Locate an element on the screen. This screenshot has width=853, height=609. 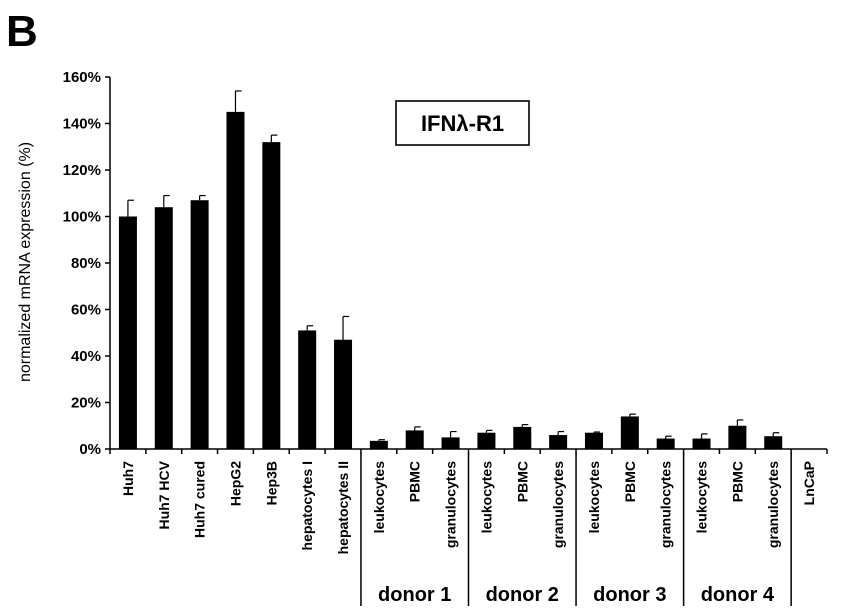
y-tick-label: 20% is located at coordinates (86, 403).